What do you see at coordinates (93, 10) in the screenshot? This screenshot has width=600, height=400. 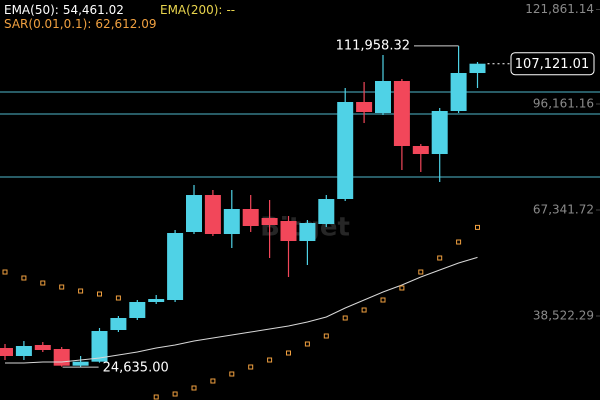 I see `indicator-value: 54,461.02` at bounding box center [93, 10].